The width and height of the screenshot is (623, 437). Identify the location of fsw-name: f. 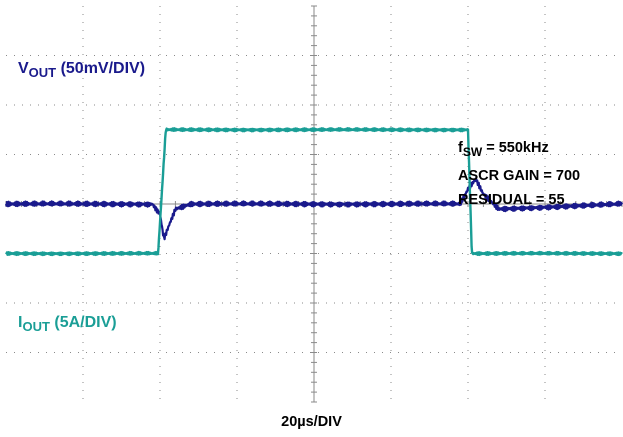
(460, 148).